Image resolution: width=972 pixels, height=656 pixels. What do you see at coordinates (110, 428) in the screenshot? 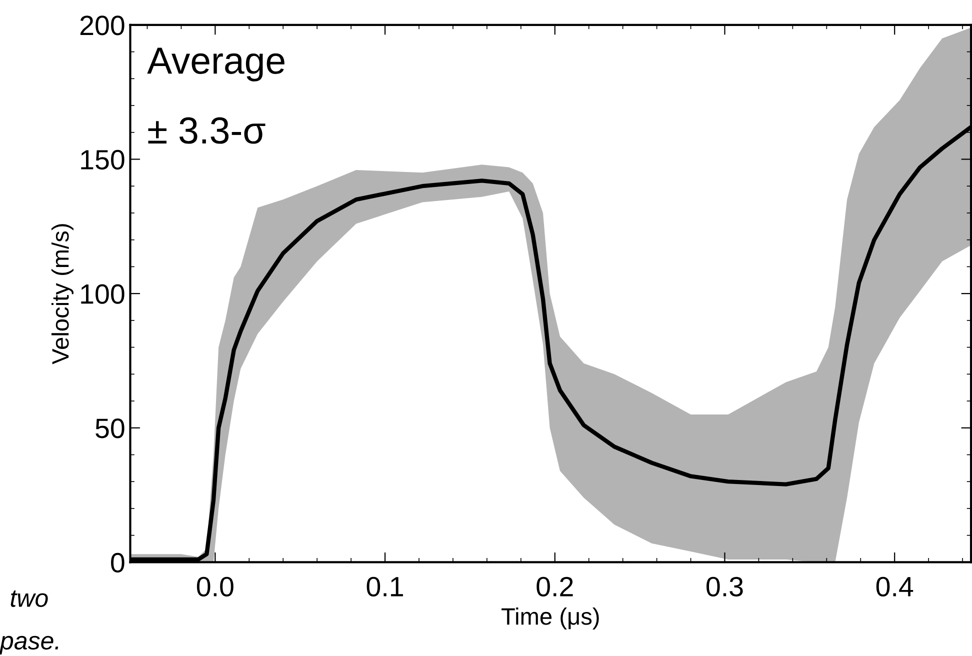
I see `y-tick-label: 50` at bounding box center [110, 428].